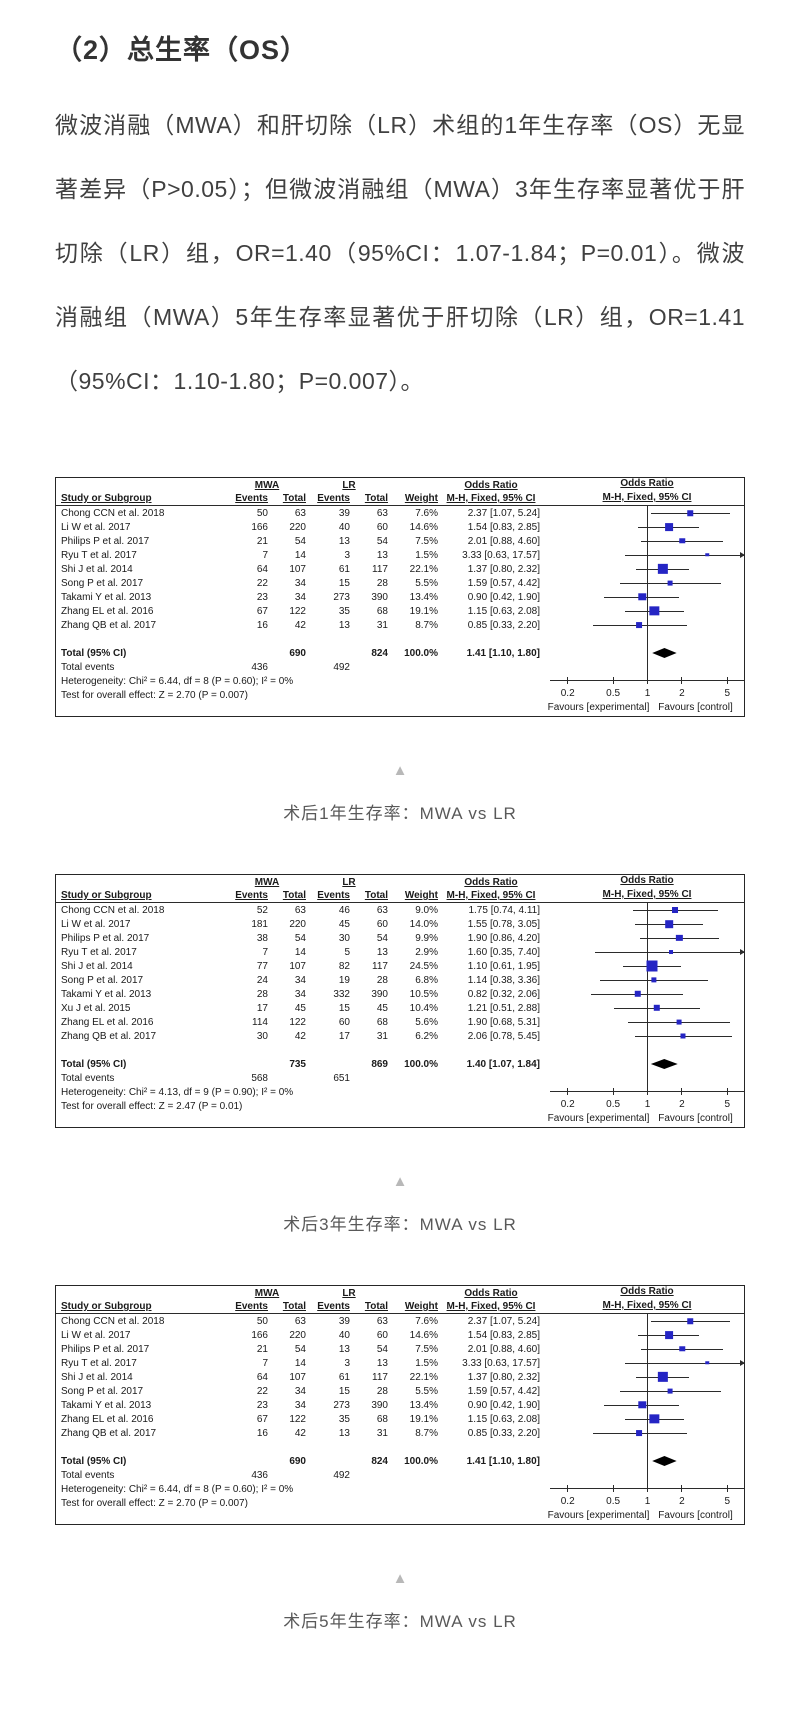 The image size is (800, 1734). What do you see at coordinates (262, 994) in the screenshot?
I see `events-mwa: 28` at bounding box center [262, 994].